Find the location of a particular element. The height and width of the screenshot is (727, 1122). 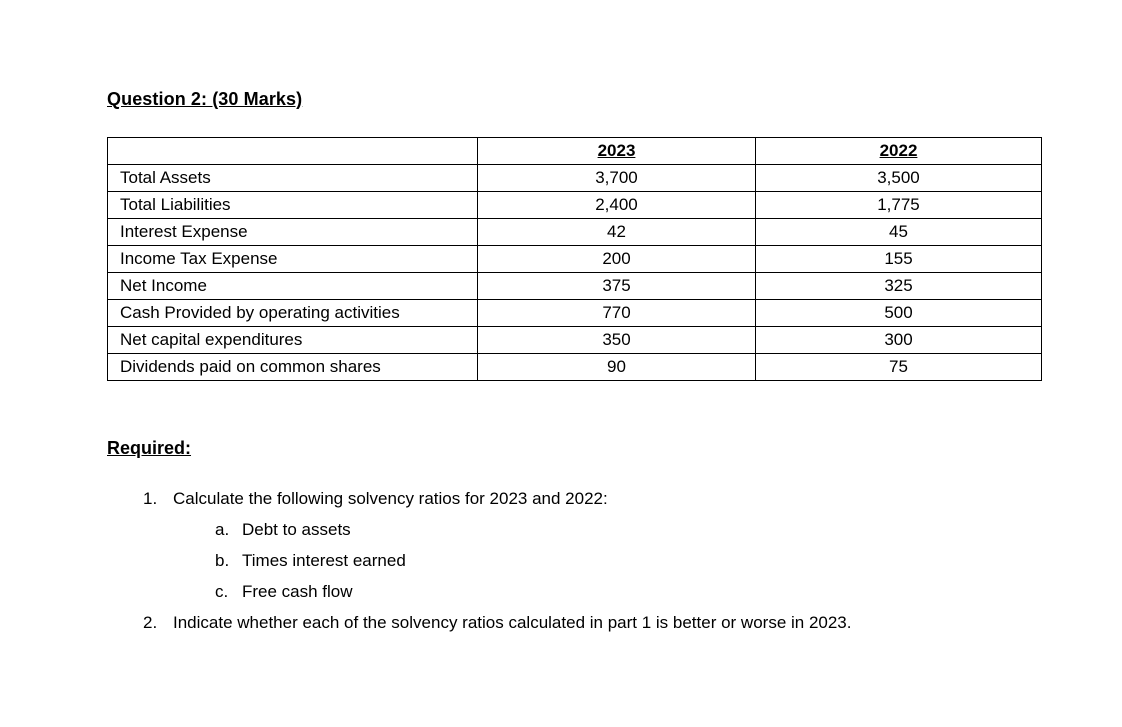

table-header-2022: 2022 is located at coordinates (898, 151).